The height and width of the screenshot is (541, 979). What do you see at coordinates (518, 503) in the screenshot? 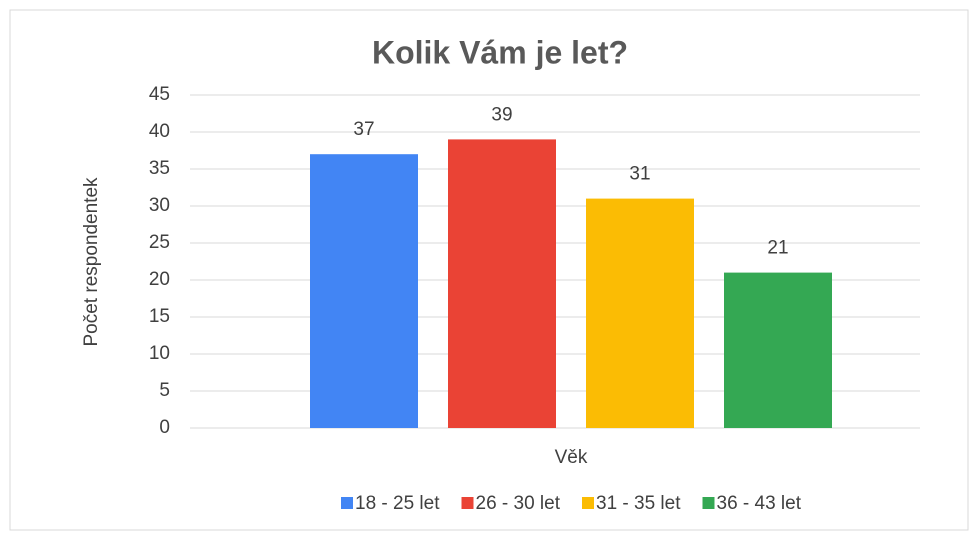
I see `legend-label: 26 - 30 let` at bounding box center [518, 503].